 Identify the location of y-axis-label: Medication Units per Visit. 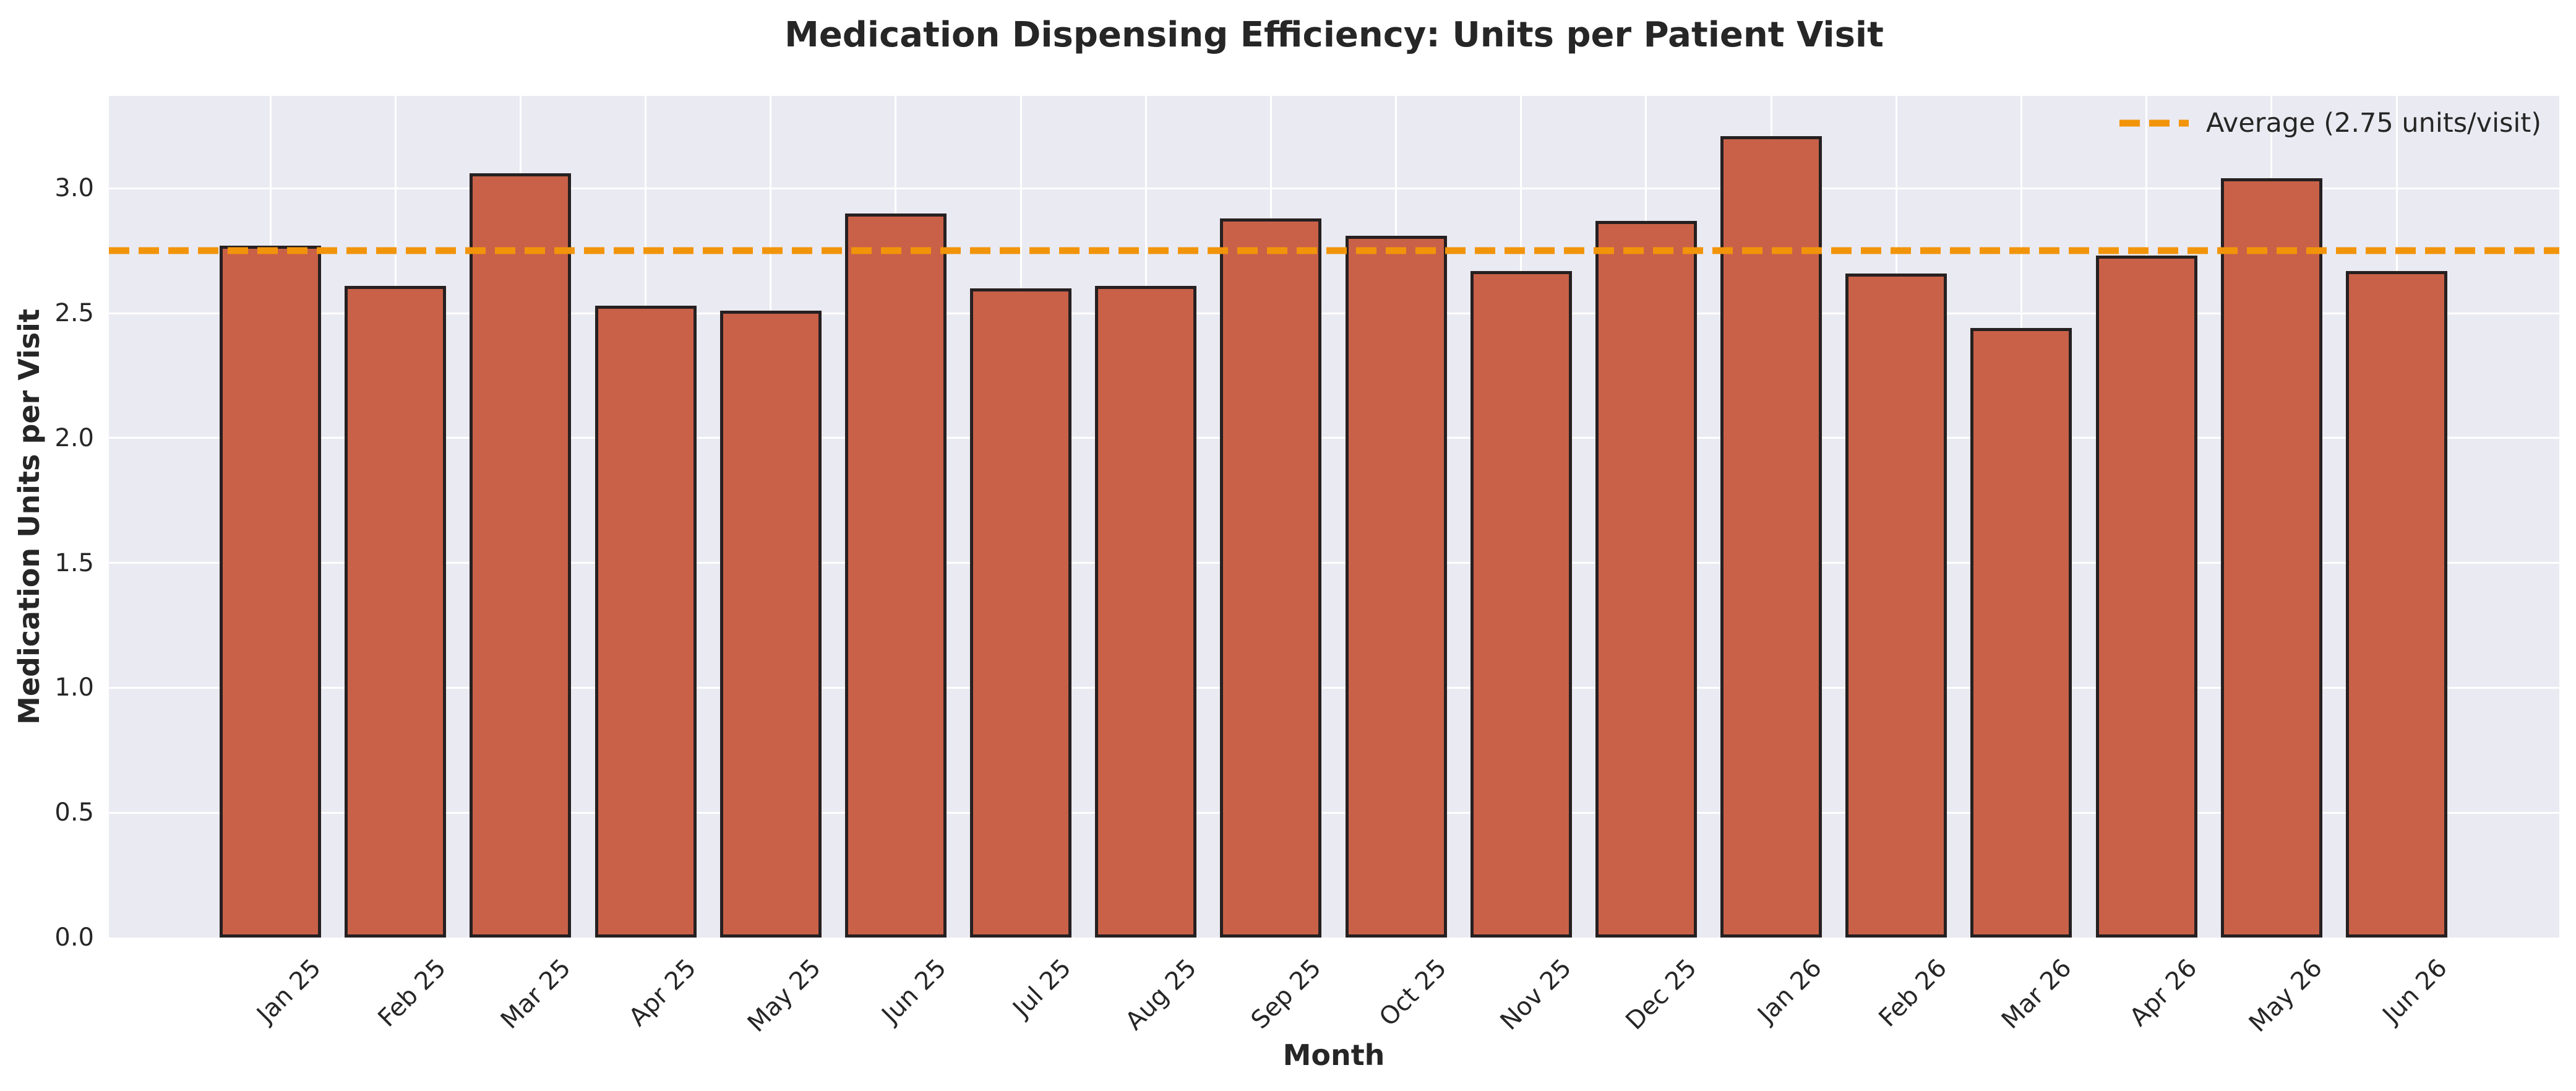
(29, 517).